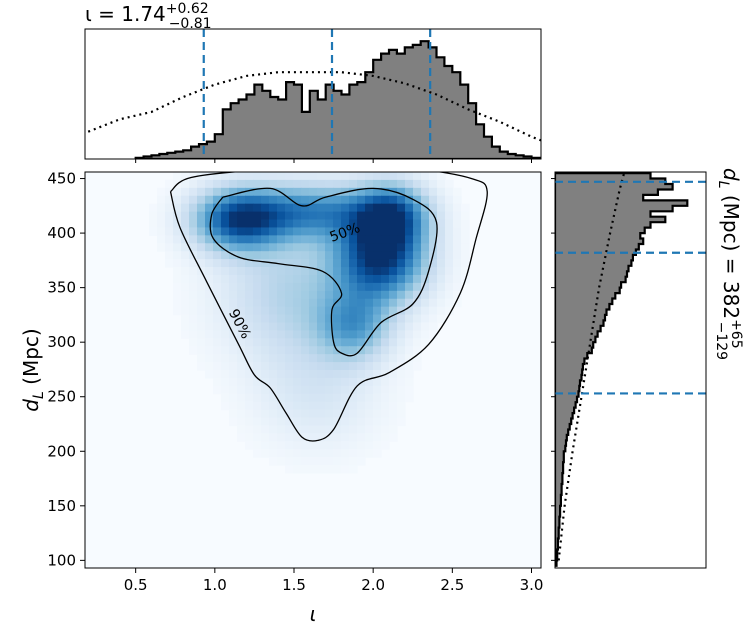 The width and height of the screenshot is (753, 635). What do you see at coordinates (61, 179) in the screenshot?
I see `y-tick-label: 450` at bounding box center [61, 179].